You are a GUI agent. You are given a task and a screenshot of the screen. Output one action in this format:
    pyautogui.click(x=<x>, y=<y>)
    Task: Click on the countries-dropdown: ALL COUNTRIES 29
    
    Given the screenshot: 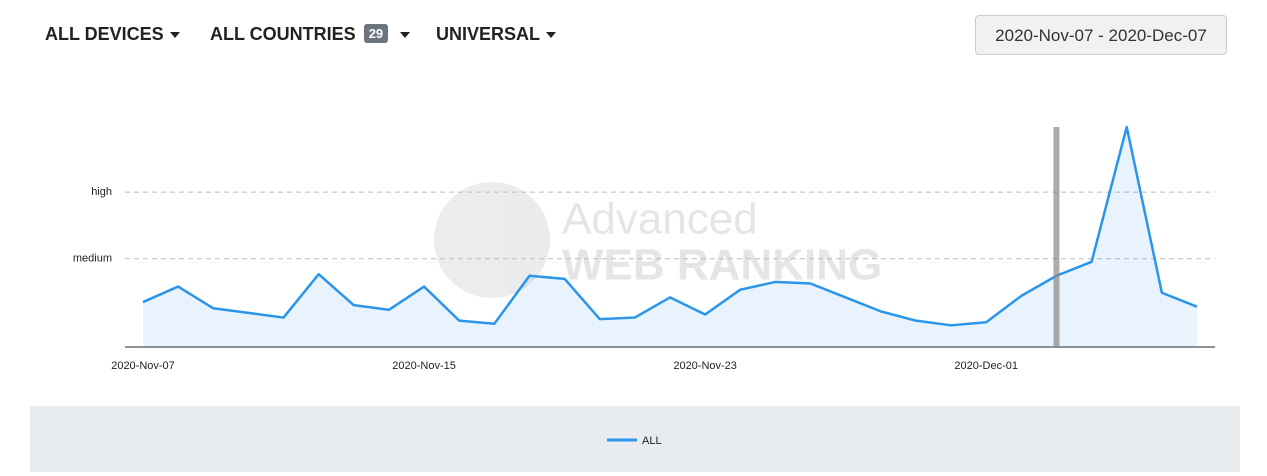 What is the action you would take?
    pyautogui.click(x=310, y=34)
    